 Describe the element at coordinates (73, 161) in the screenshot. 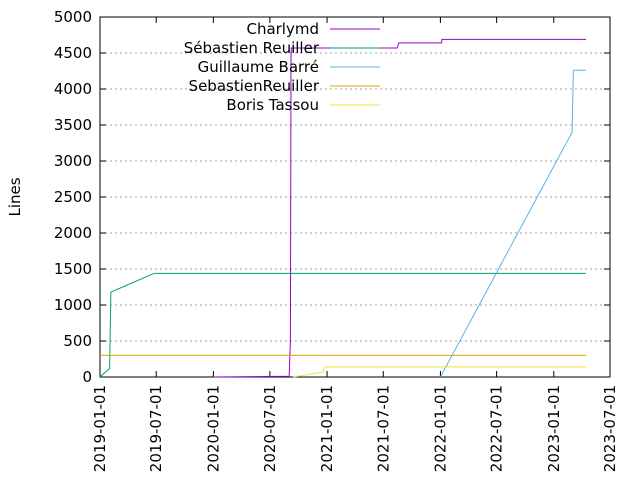

I see `y-tick-label: 3000` at that location.